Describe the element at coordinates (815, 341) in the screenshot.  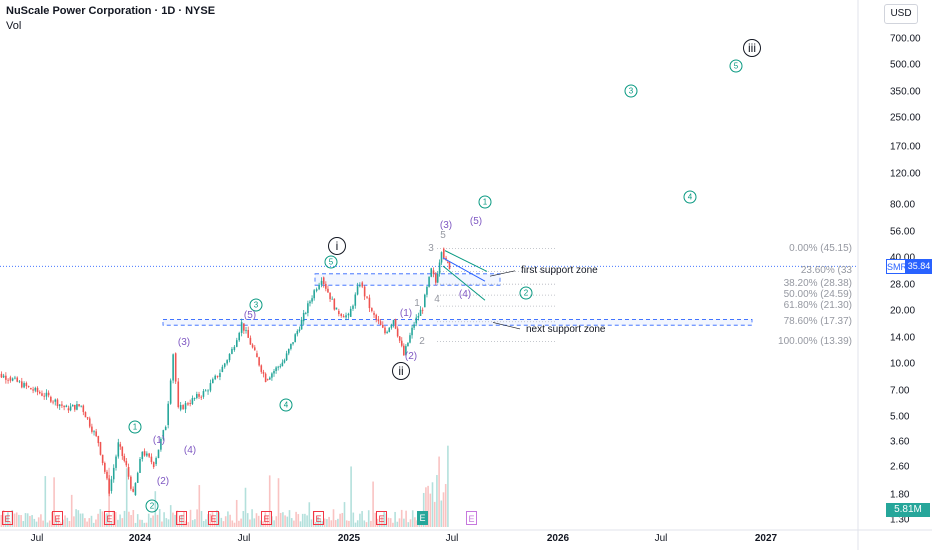
I see `fib-level-label: 100.00% (13.39)` at that location.